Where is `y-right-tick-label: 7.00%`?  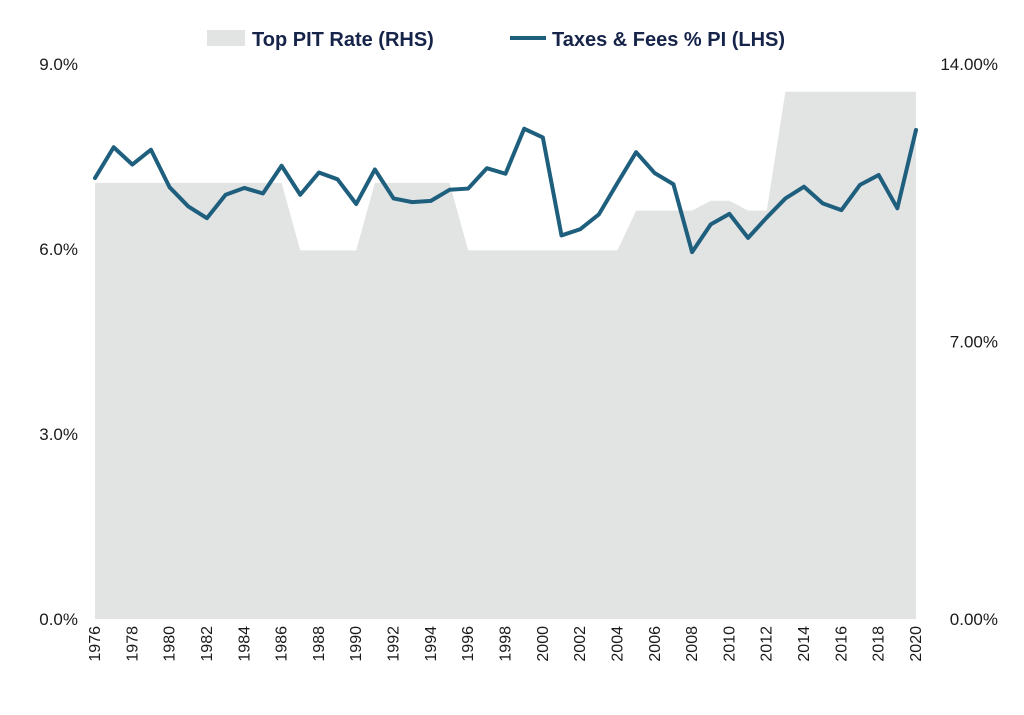
y-right-tick-label: 7.00% is located at coordinates (974, 342).